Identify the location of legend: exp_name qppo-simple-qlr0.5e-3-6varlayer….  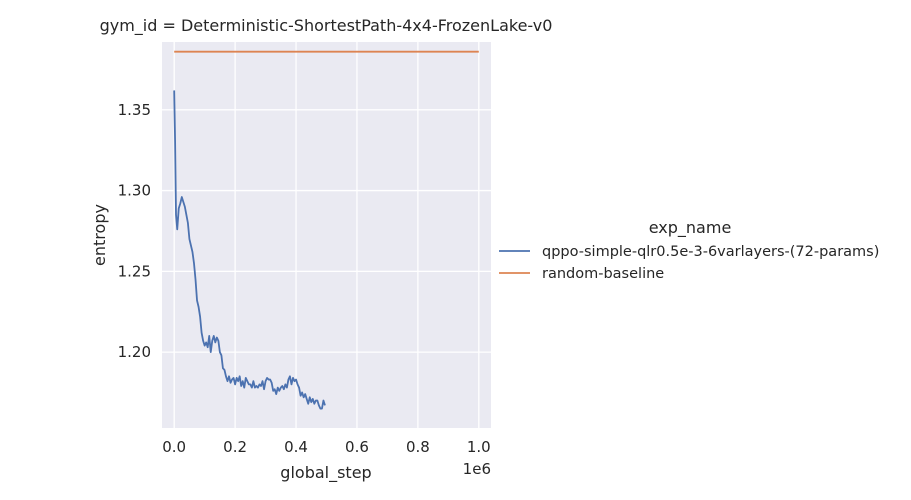
(689, 250).